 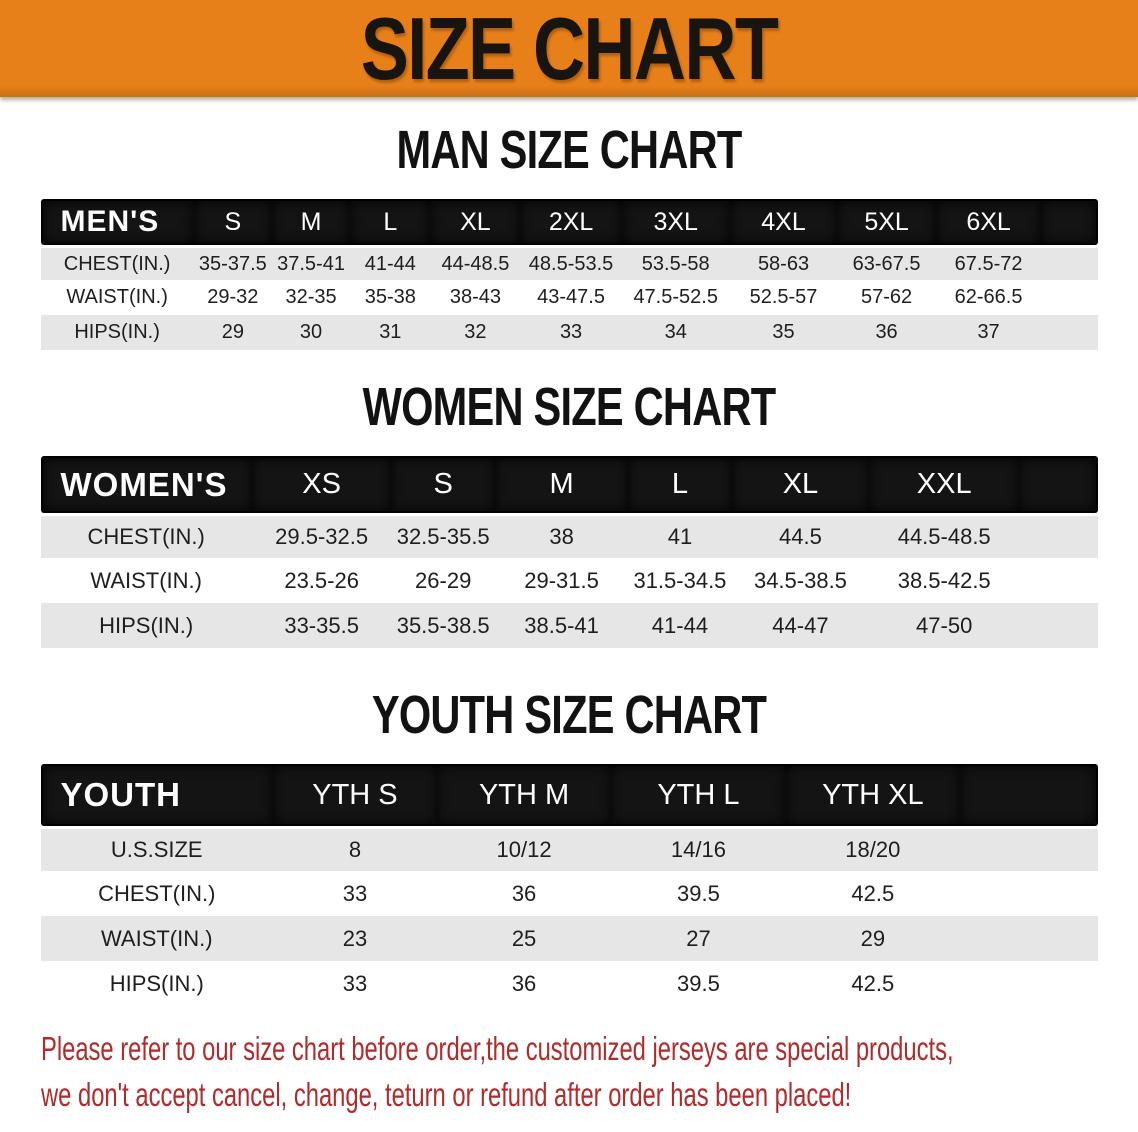 I want to click on table-row: CHEST(IN.) 33 36 39.5 42.5, so click(x=569, y=893).